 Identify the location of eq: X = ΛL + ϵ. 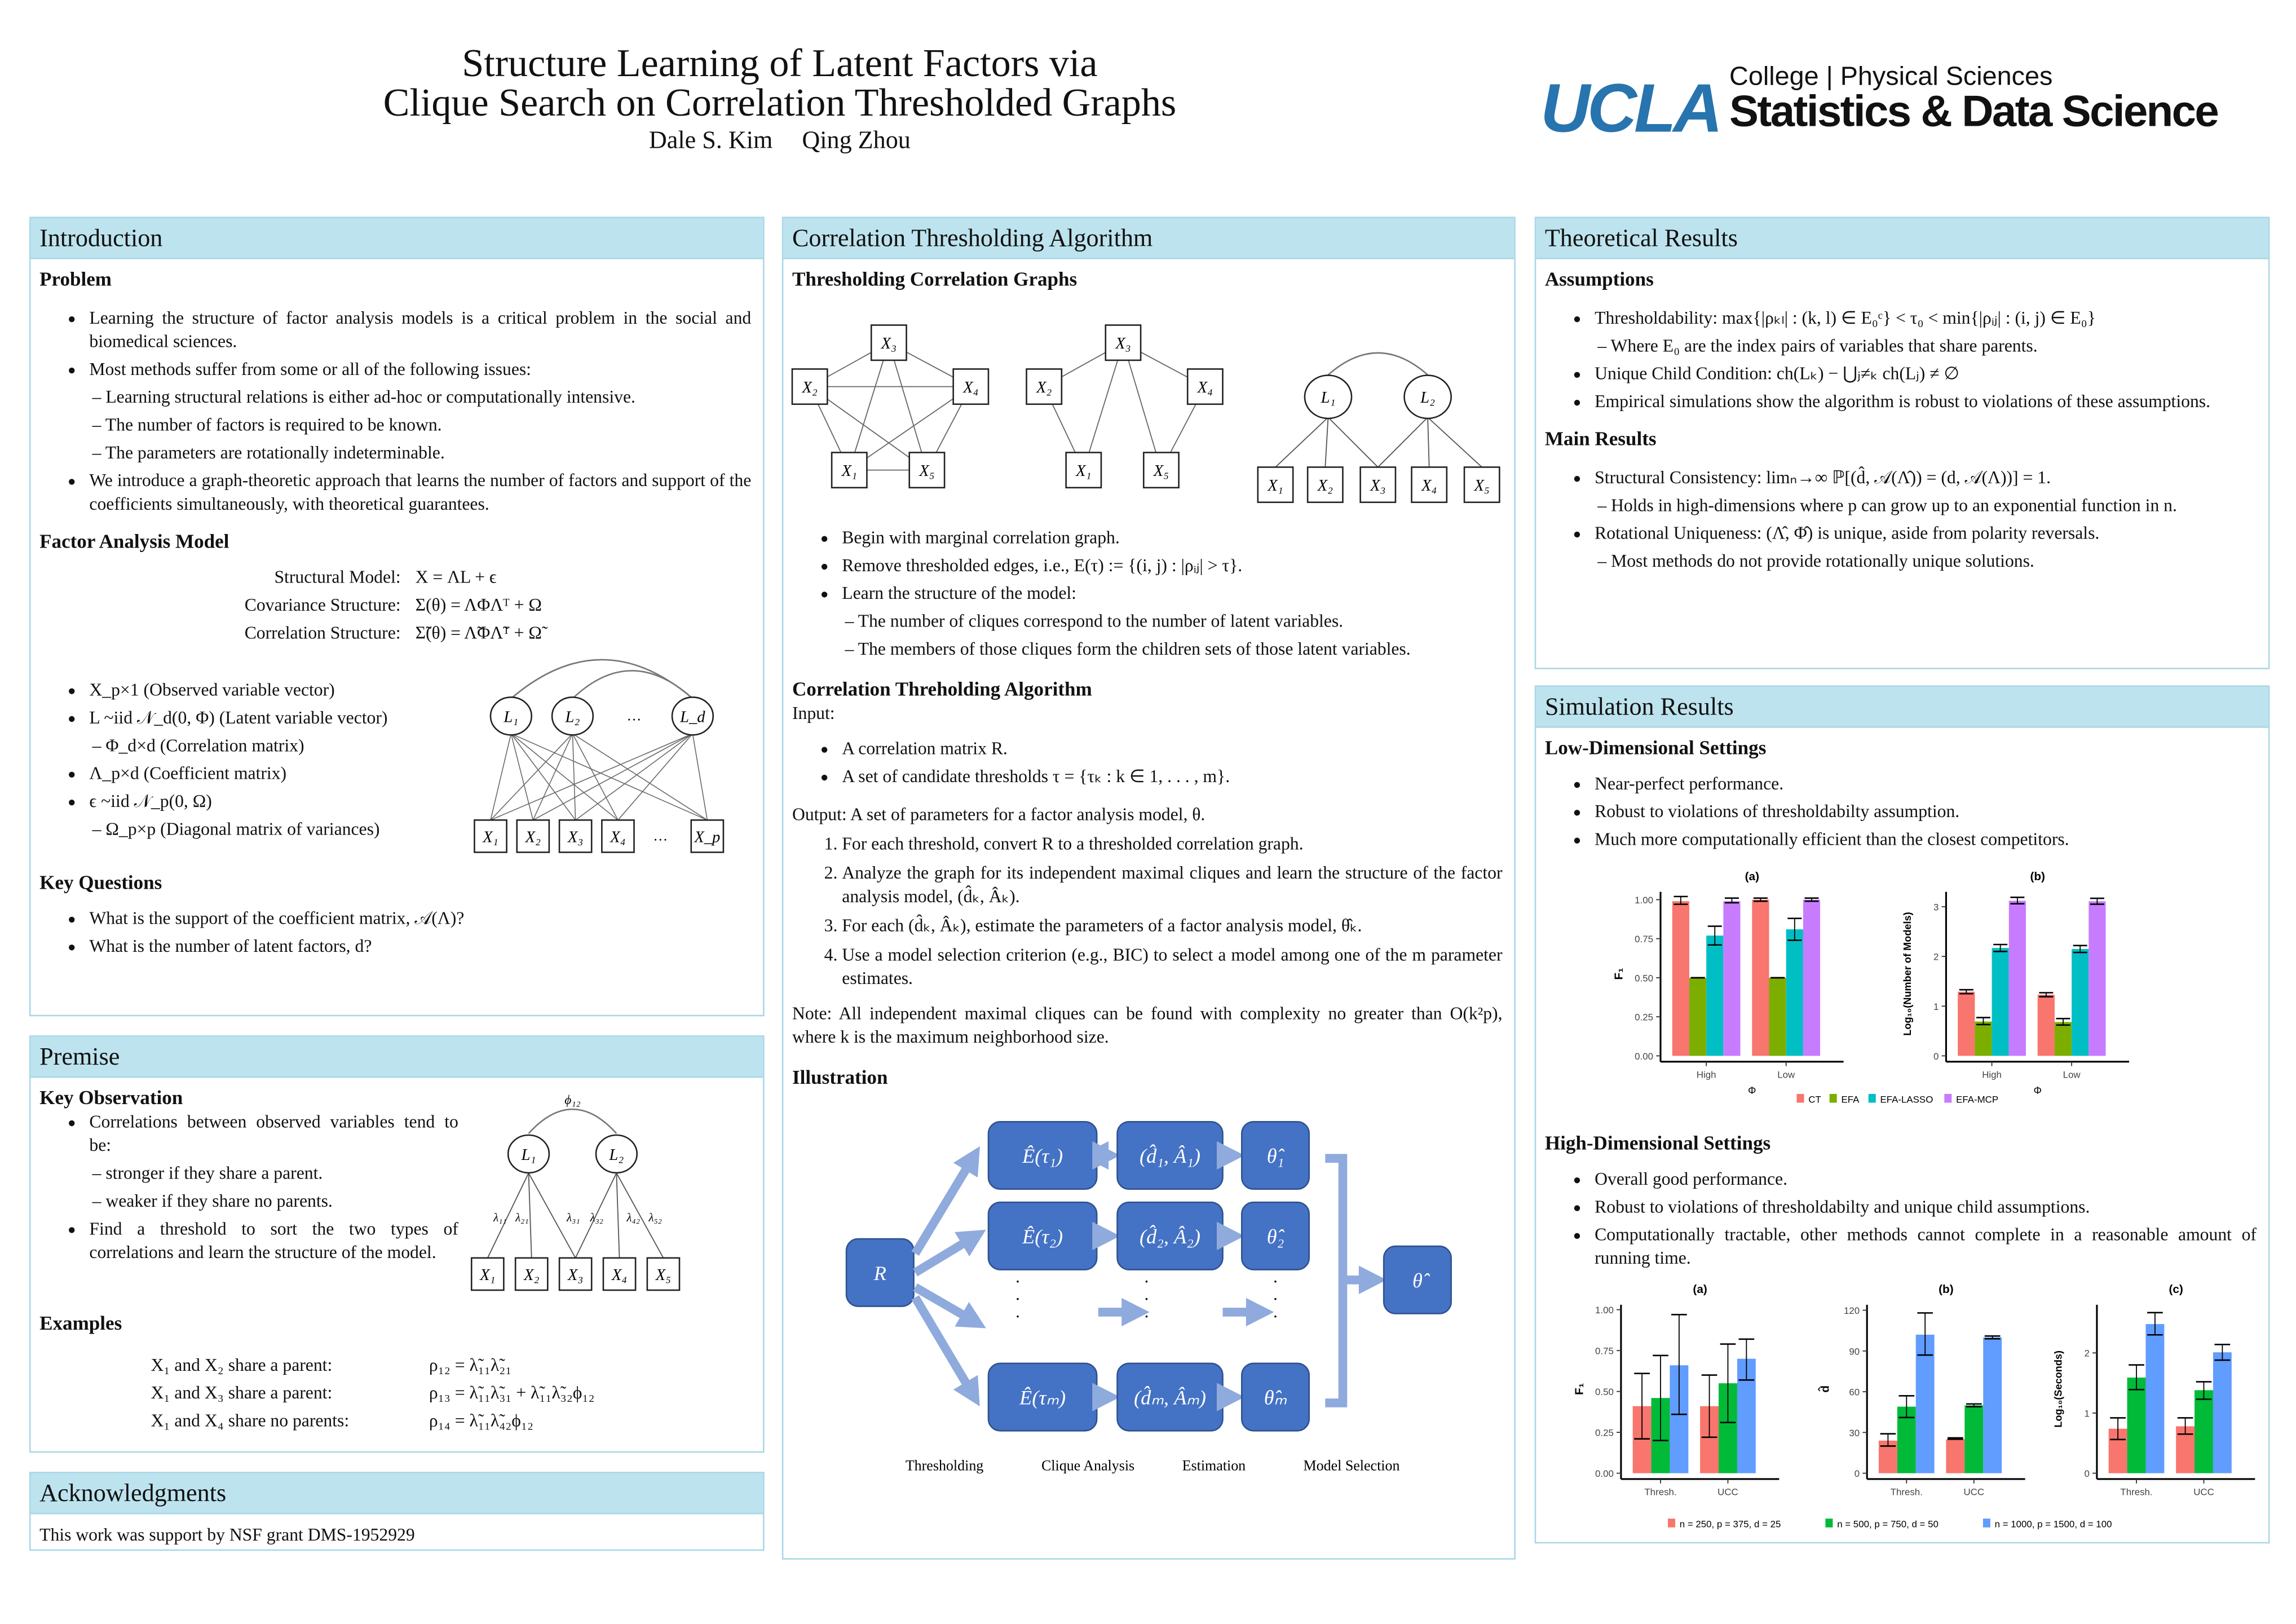
(456, 577).